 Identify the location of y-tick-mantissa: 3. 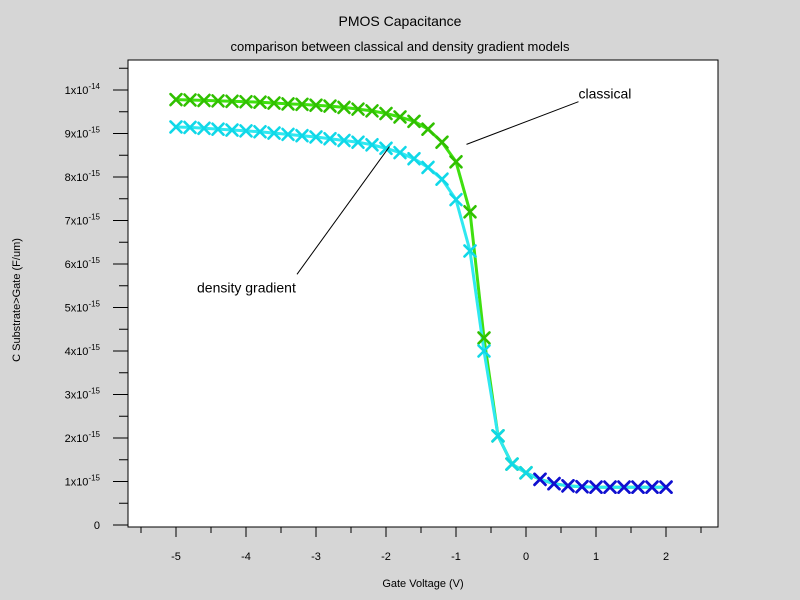
(68, 396).